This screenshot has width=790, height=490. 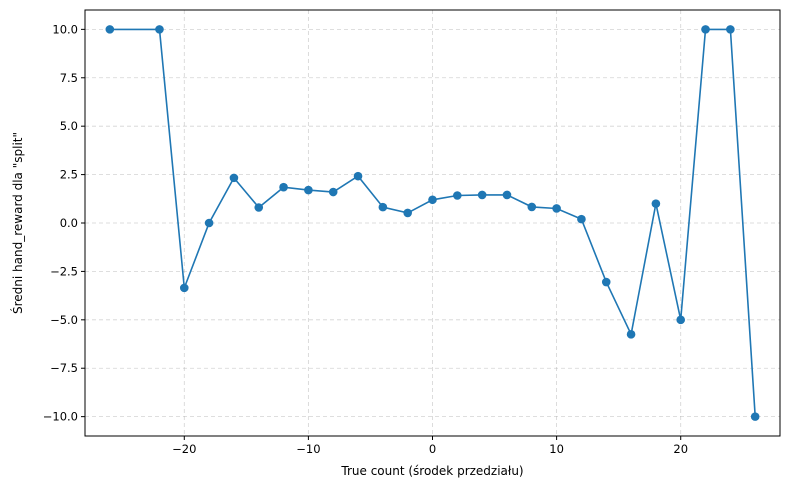 What do you see at coordinates (432, 449) in the screenshot?
I see `x-tick-label: 0` at bounding box center [432, 449].